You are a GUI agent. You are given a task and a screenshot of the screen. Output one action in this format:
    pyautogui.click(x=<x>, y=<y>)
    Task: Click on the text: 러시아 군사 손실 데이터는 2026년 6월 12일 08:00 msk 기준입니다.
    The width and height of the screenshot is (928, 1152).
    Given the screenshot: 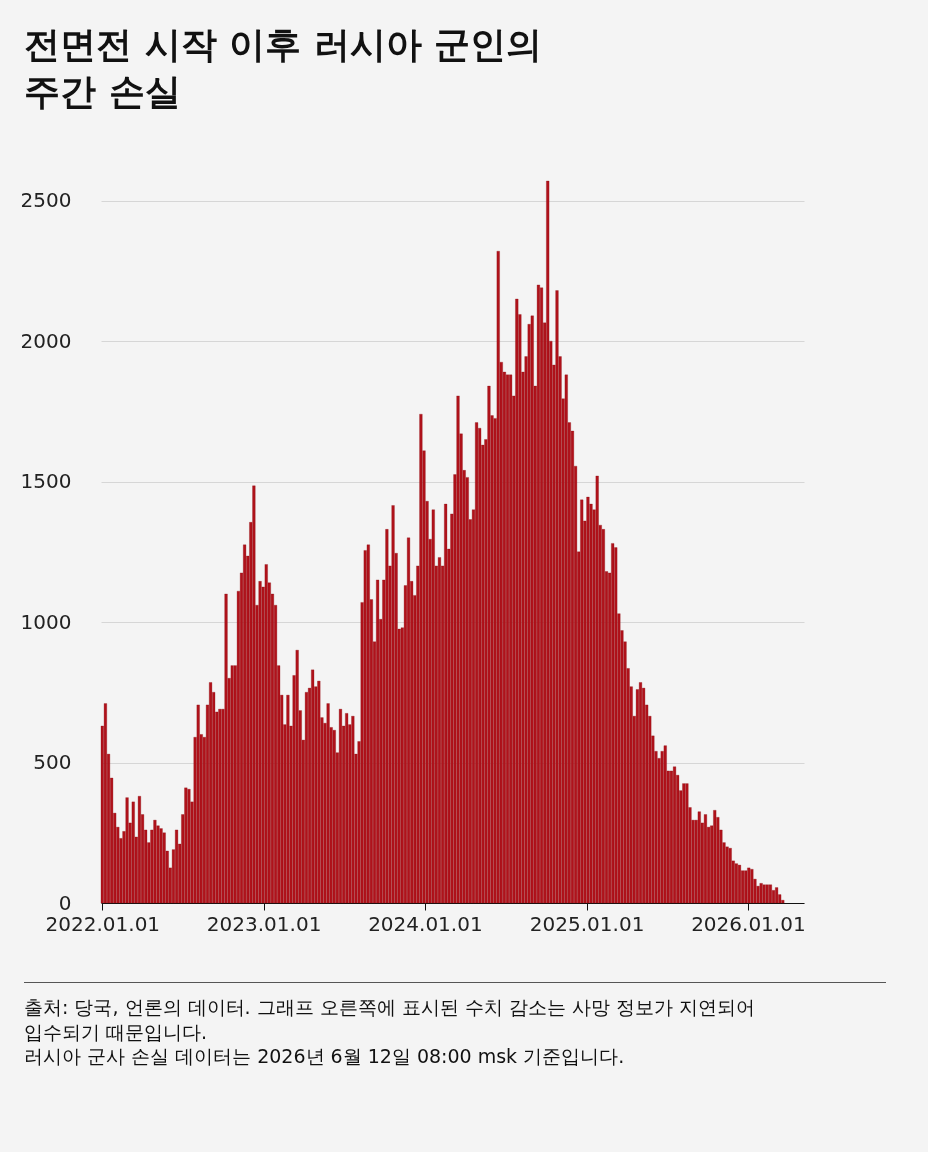 What is the action you would take?
    pyautogui.click(x=325, y=1057)
    